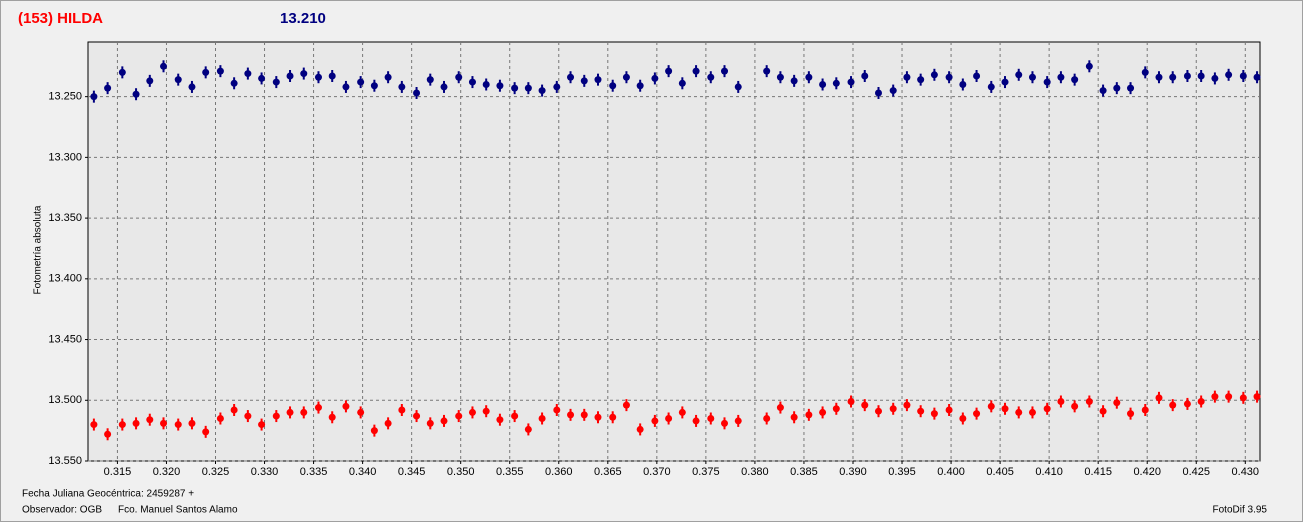  Describe the element at coordinates (951, 472) in the screenshot. I see `x-tick-label: 0.400` at that location.